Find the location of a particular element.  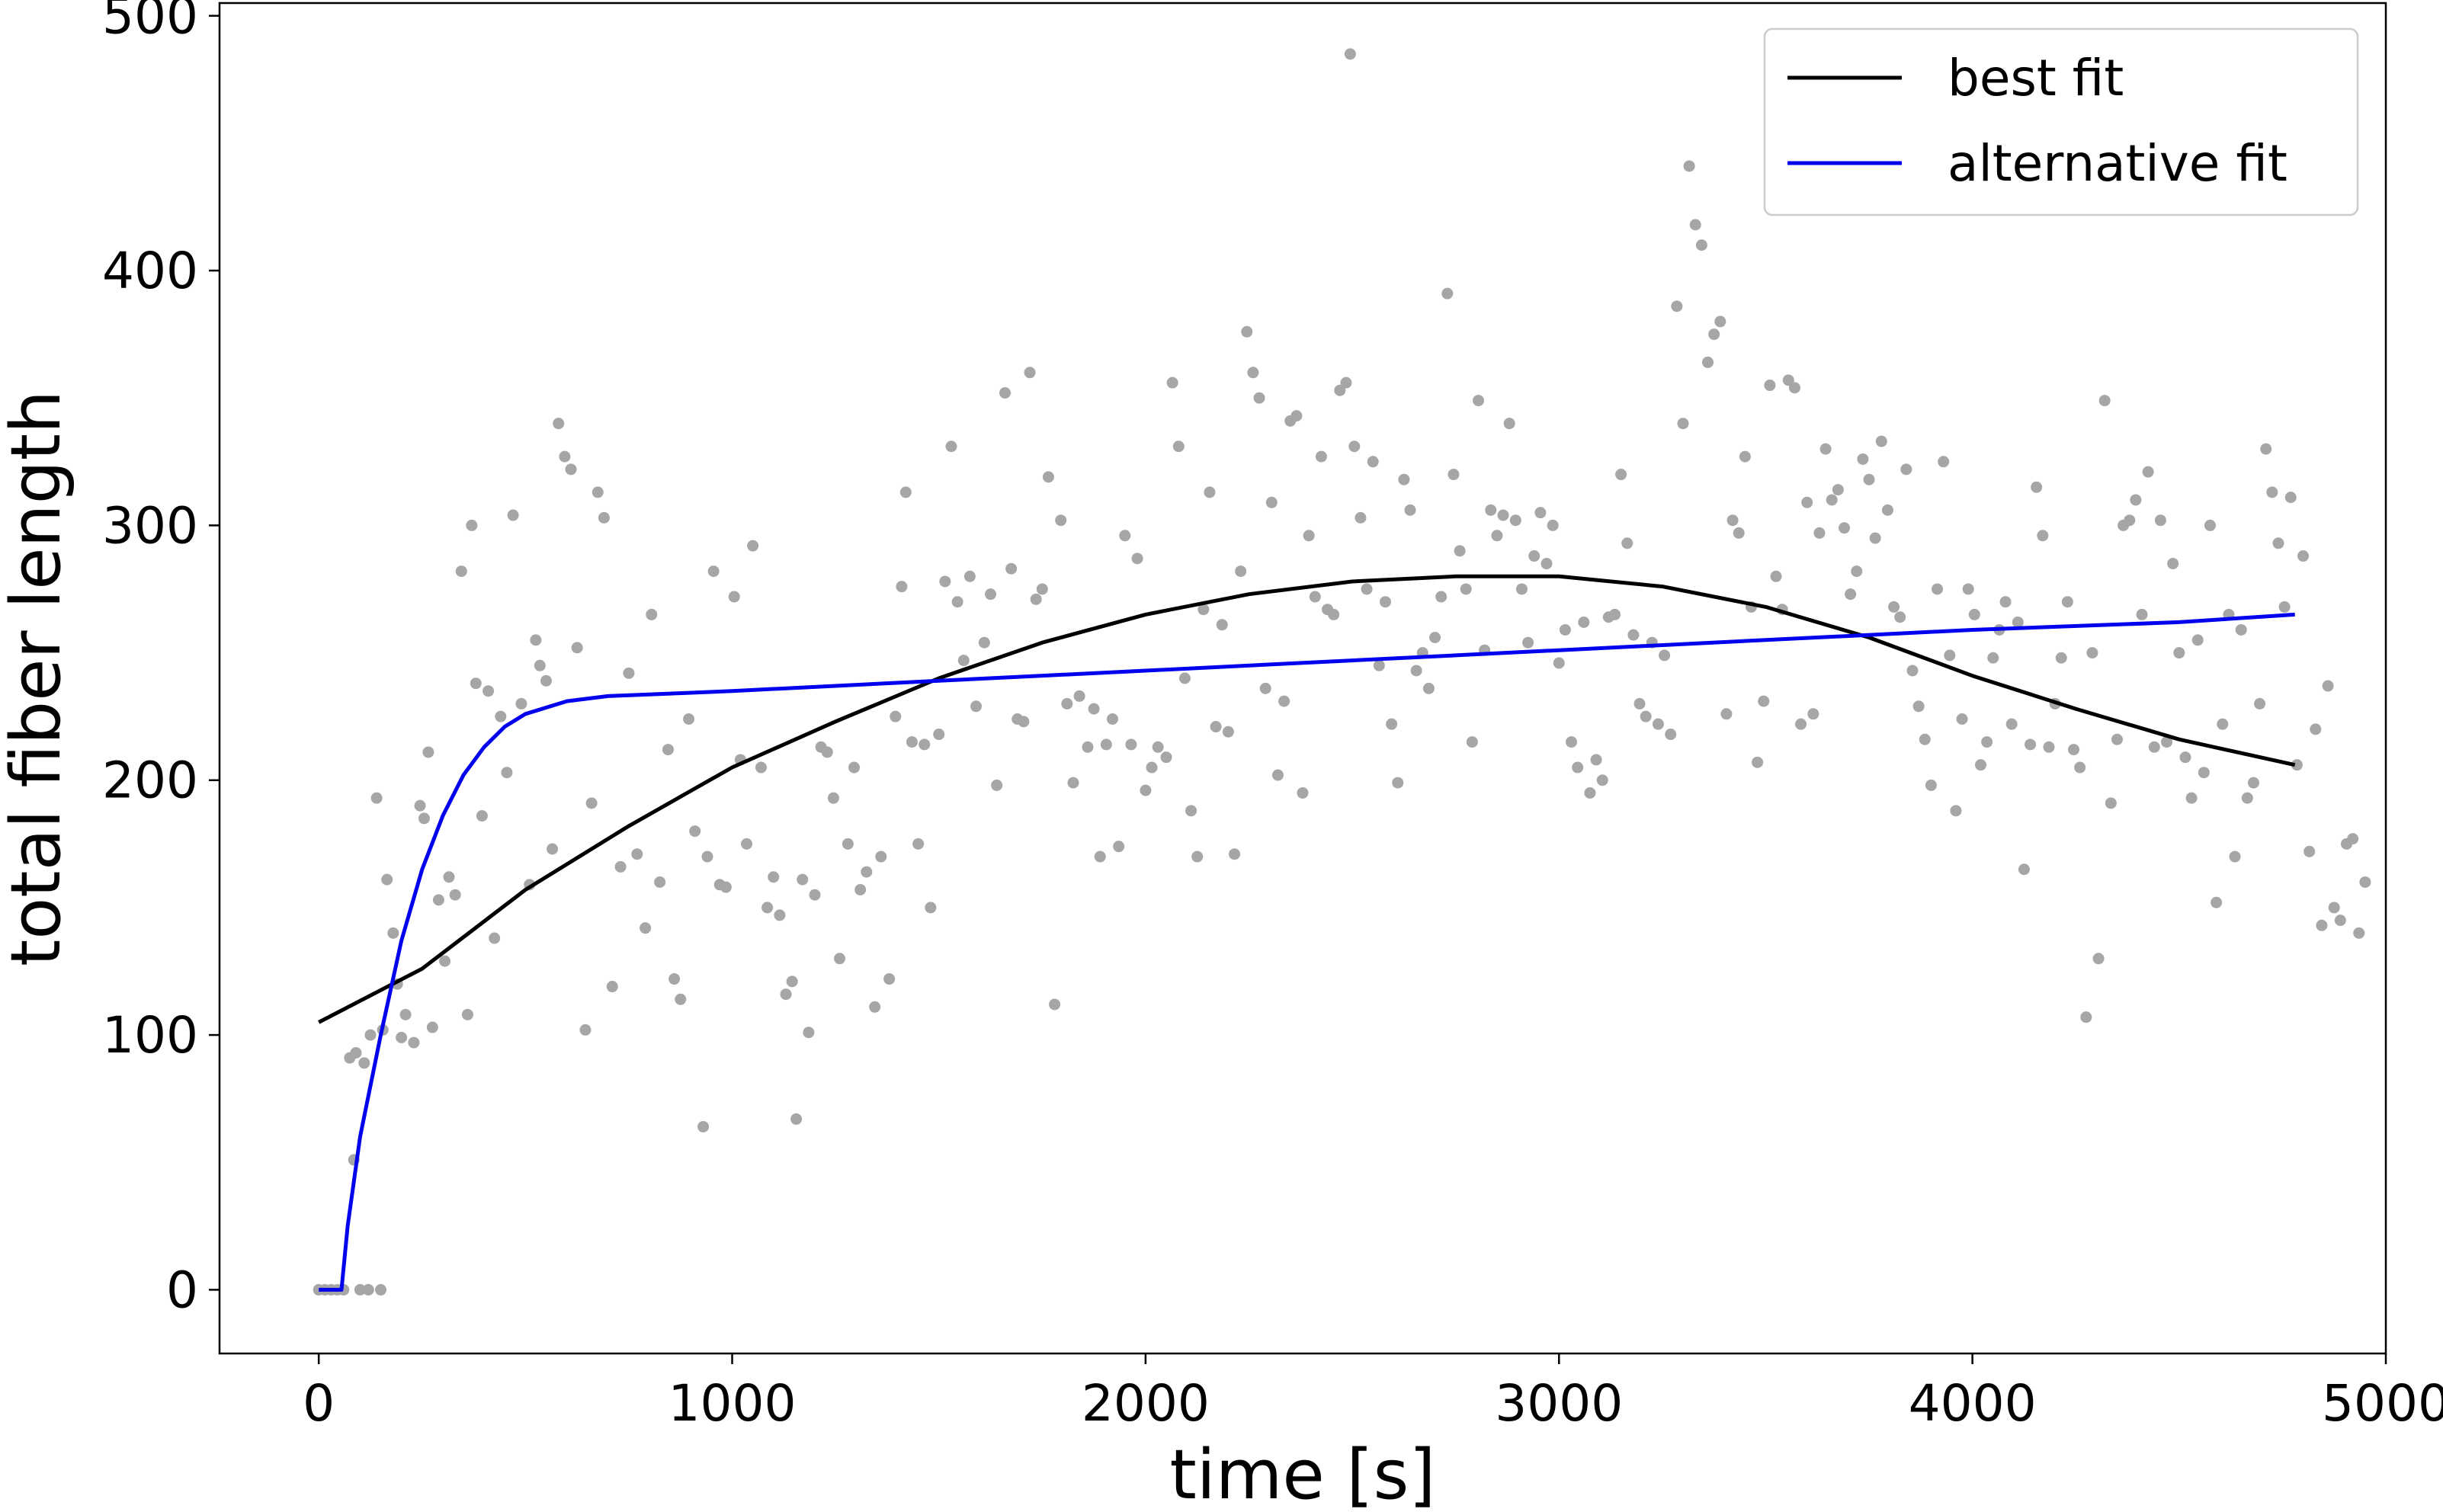

y-tick-label: 500 is located at coordinates (150, 23).